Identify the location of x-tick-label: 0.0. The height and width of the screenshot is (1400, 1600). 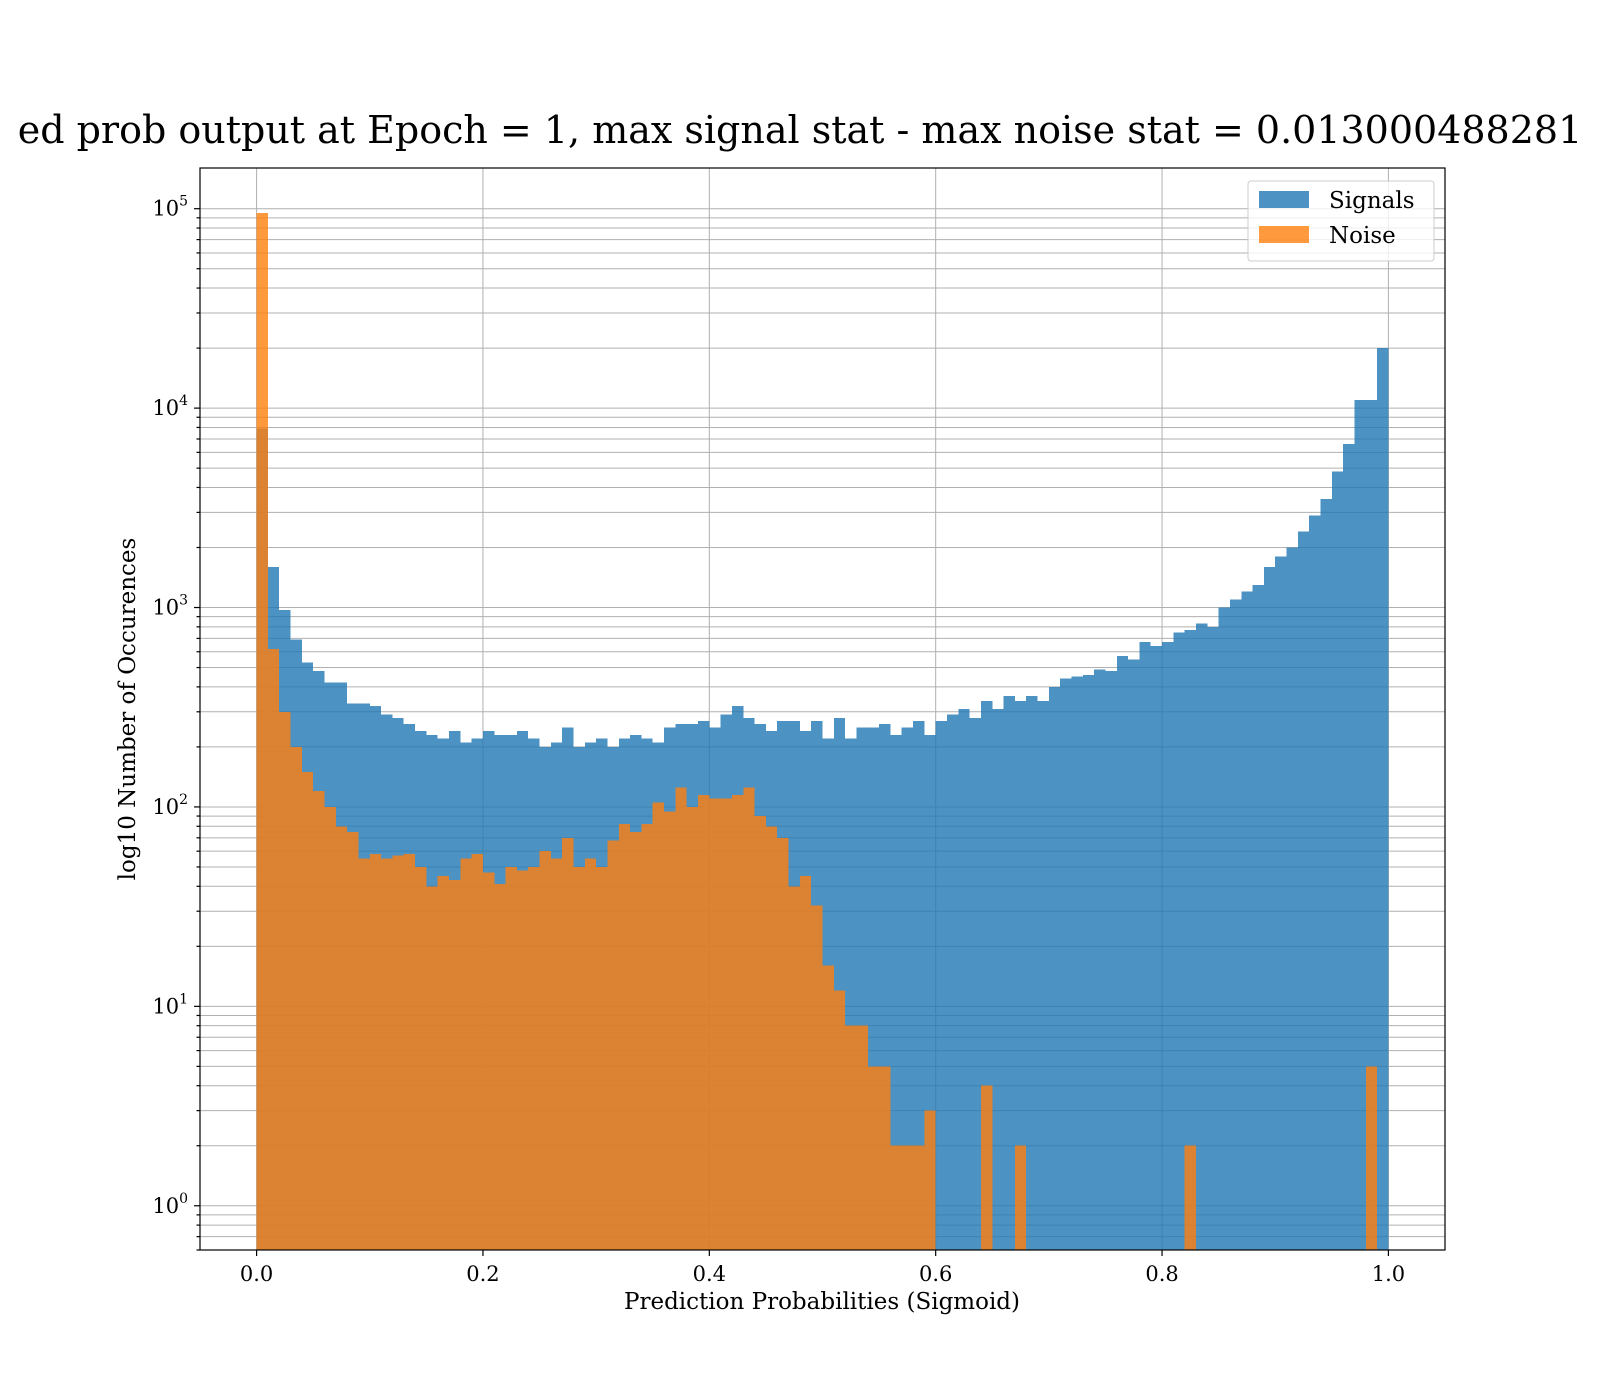
(256, 1274).